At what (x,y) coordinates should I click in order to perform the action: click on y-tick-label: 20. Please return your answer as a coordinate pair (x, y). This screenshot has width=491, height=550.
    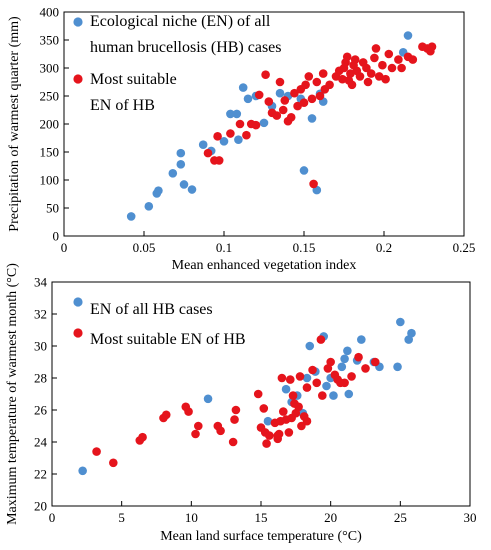
    Looking at the image, I should click on (40, 506).